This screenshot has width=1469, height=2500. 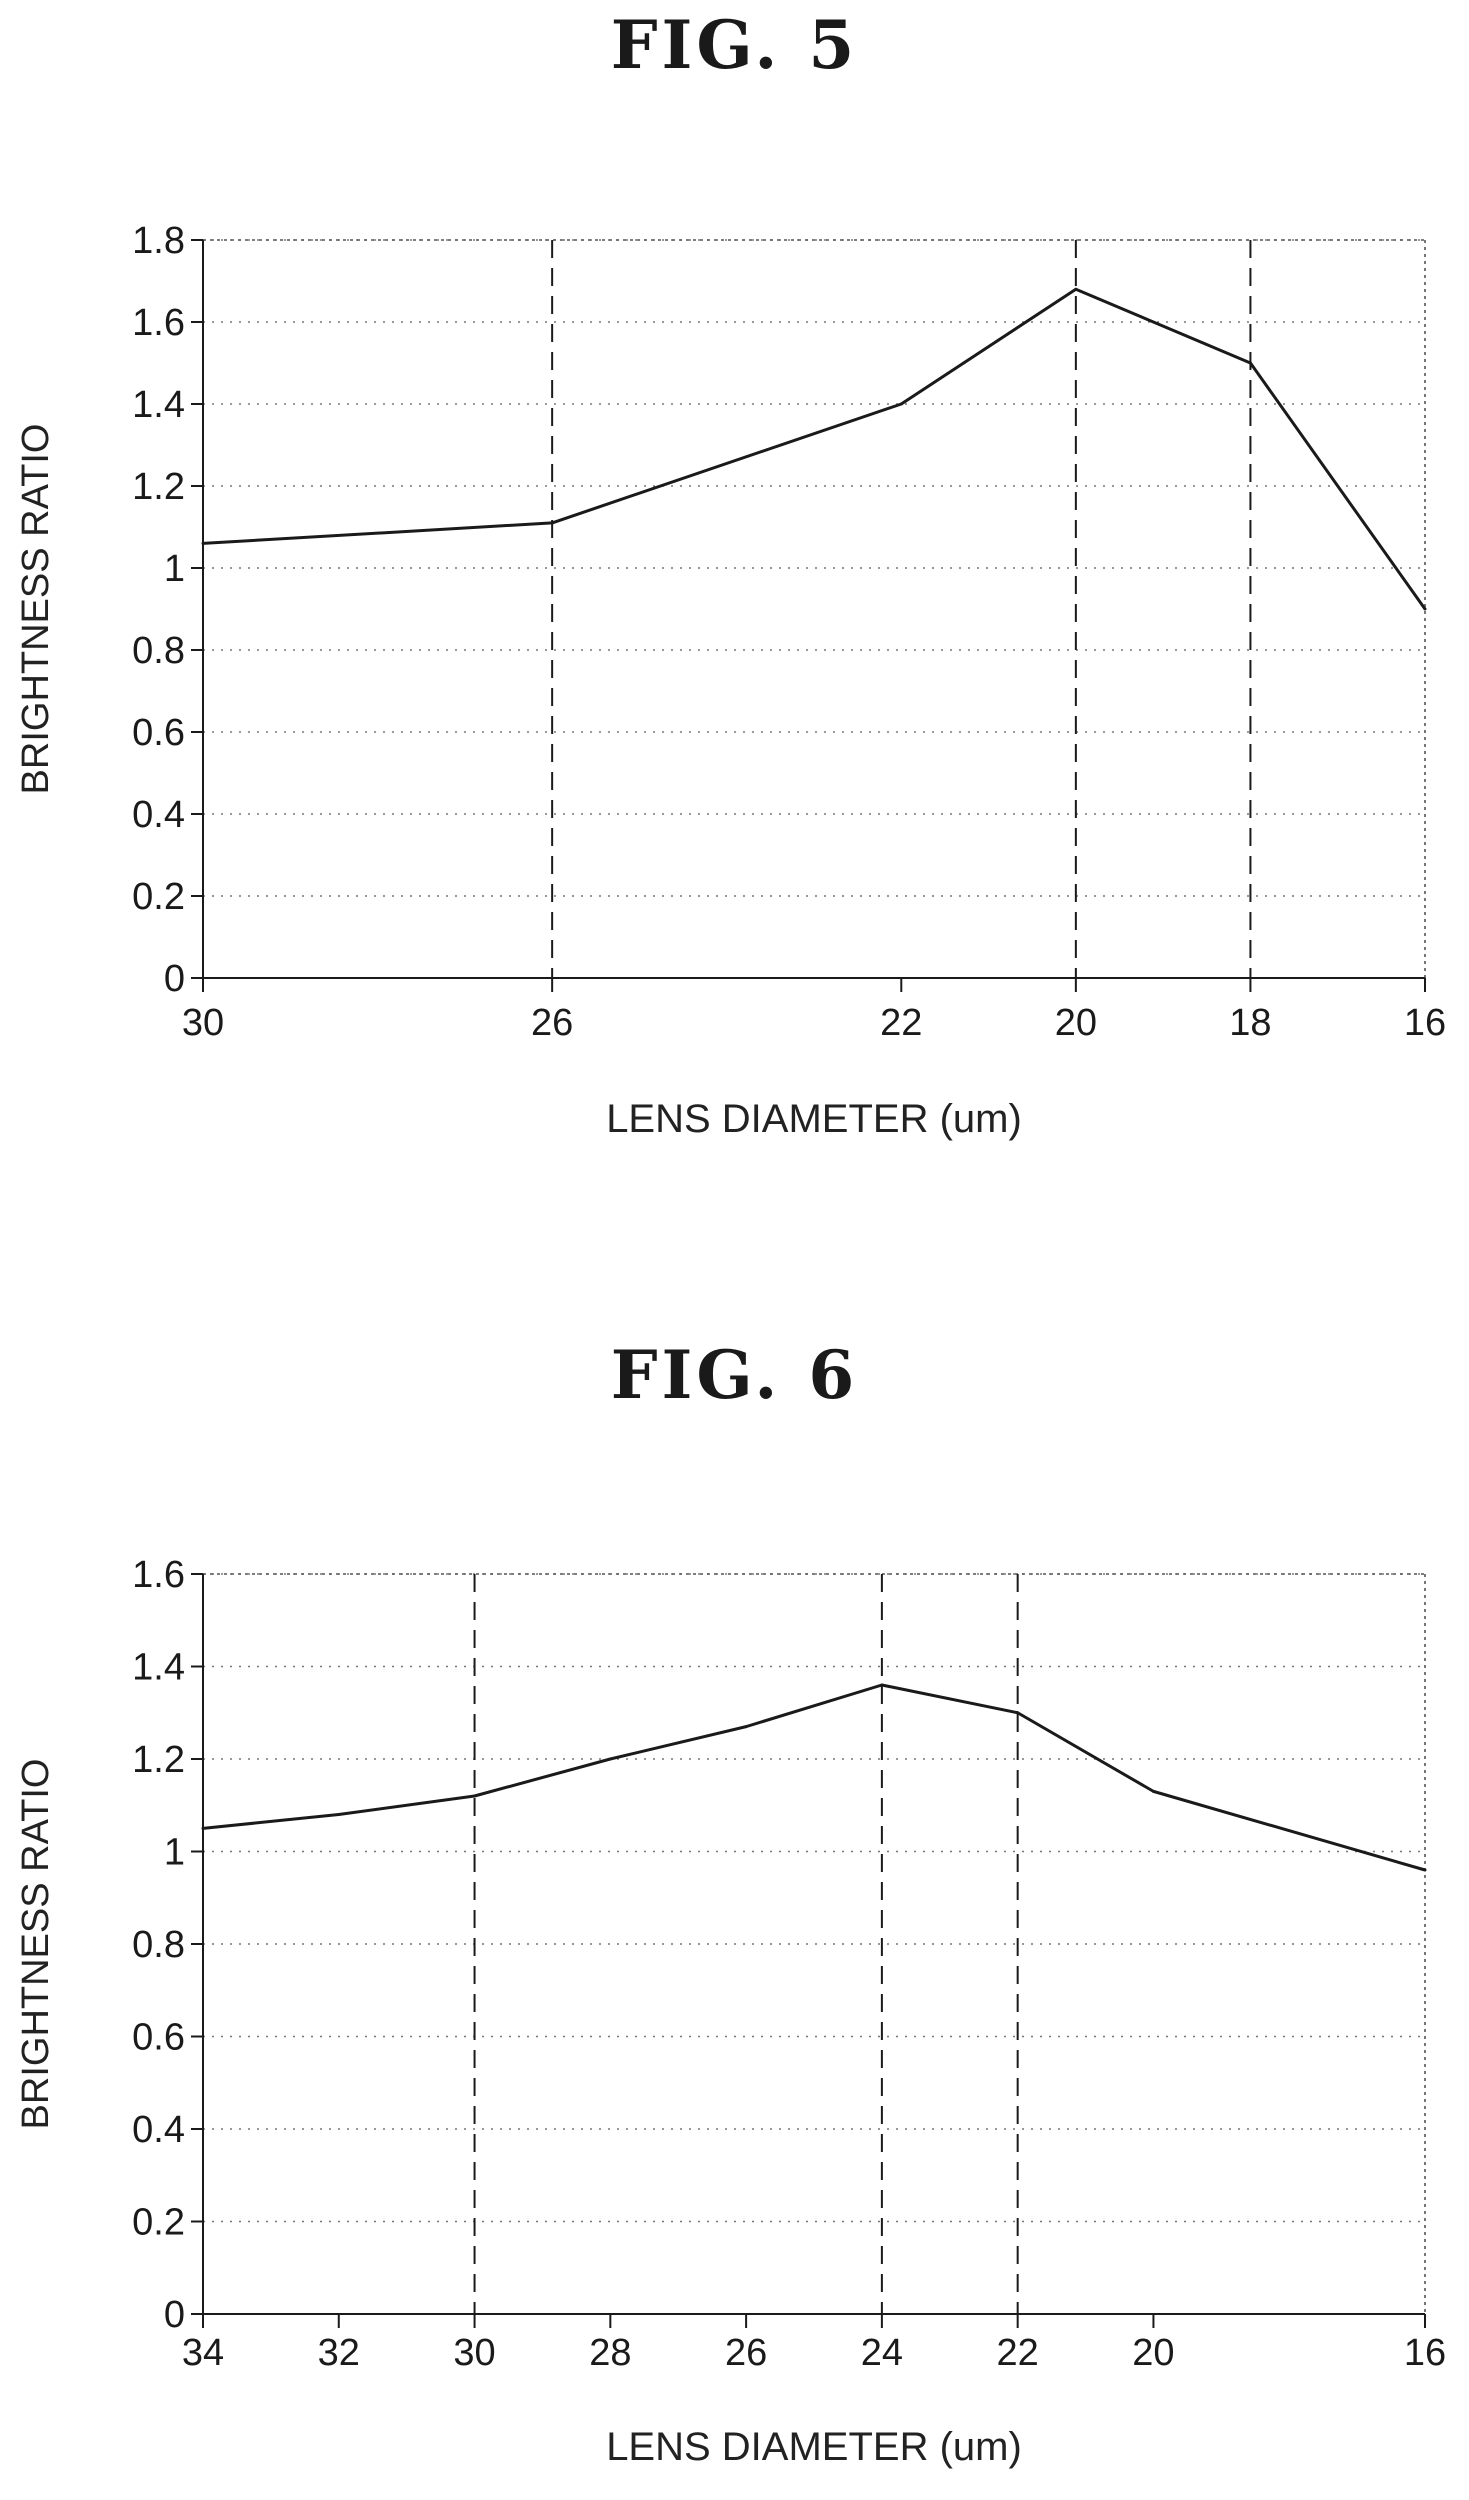 What do you see at coordinates (1250, 1023) in the screenshot?
I see `x-tick-label: 18` at bounding box center [1250, 1023].